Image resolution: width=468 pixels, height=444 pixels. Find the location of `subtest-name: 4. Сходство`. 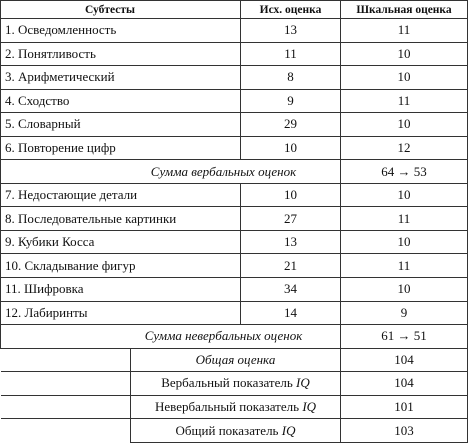

subtest-name: 4. Сходство is located at coordinates (120, 101).